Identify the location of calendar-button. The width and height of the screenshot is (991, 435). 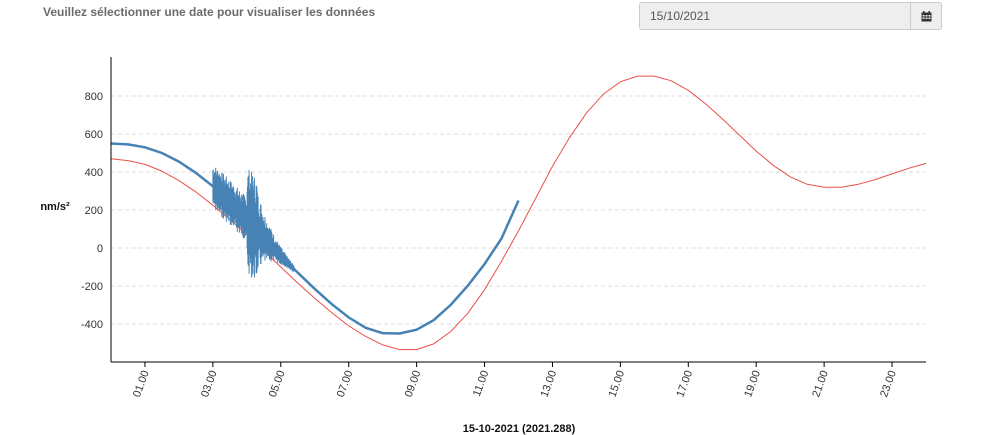
(925, 16).